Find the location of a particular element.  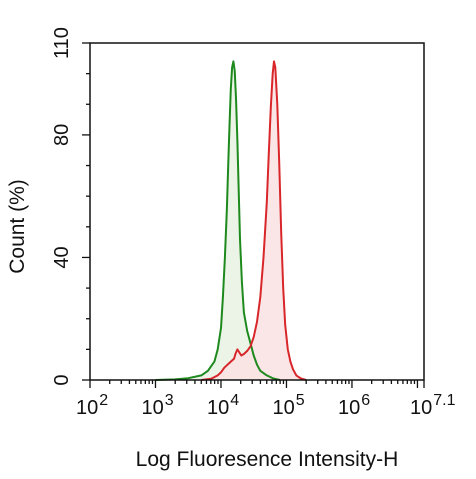

x-axis-ticks: 10² 10³ 10⁴ 10⁵ 10⁶ 107.1 is located at coordinates (266, 399).